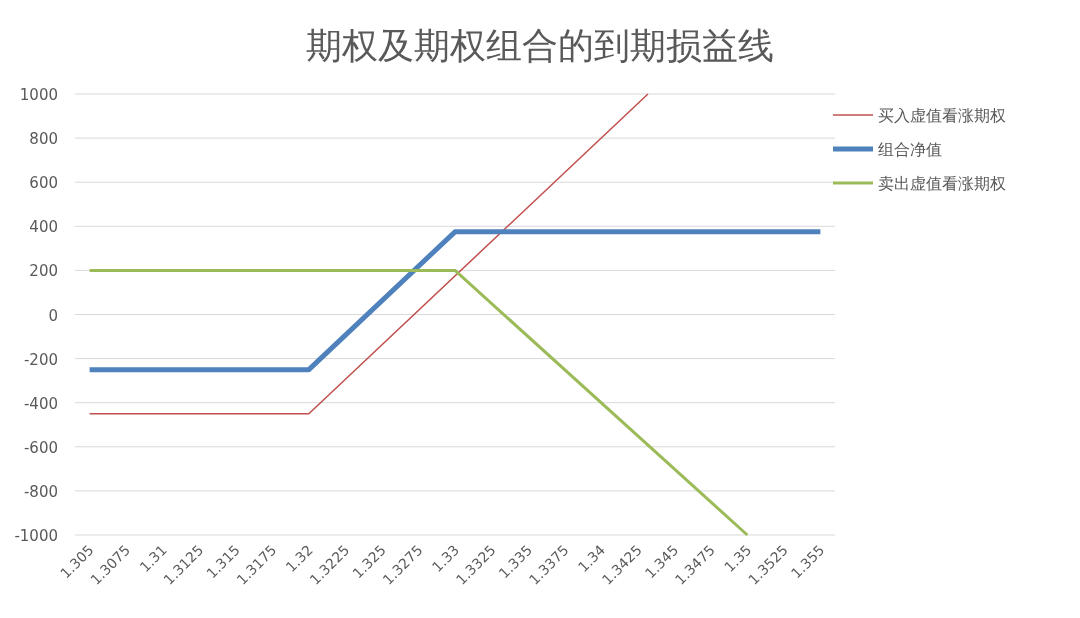  Describe the element at coordinates (53, 315) in the screenshot. I see `y-tick-label: 0` at that location.